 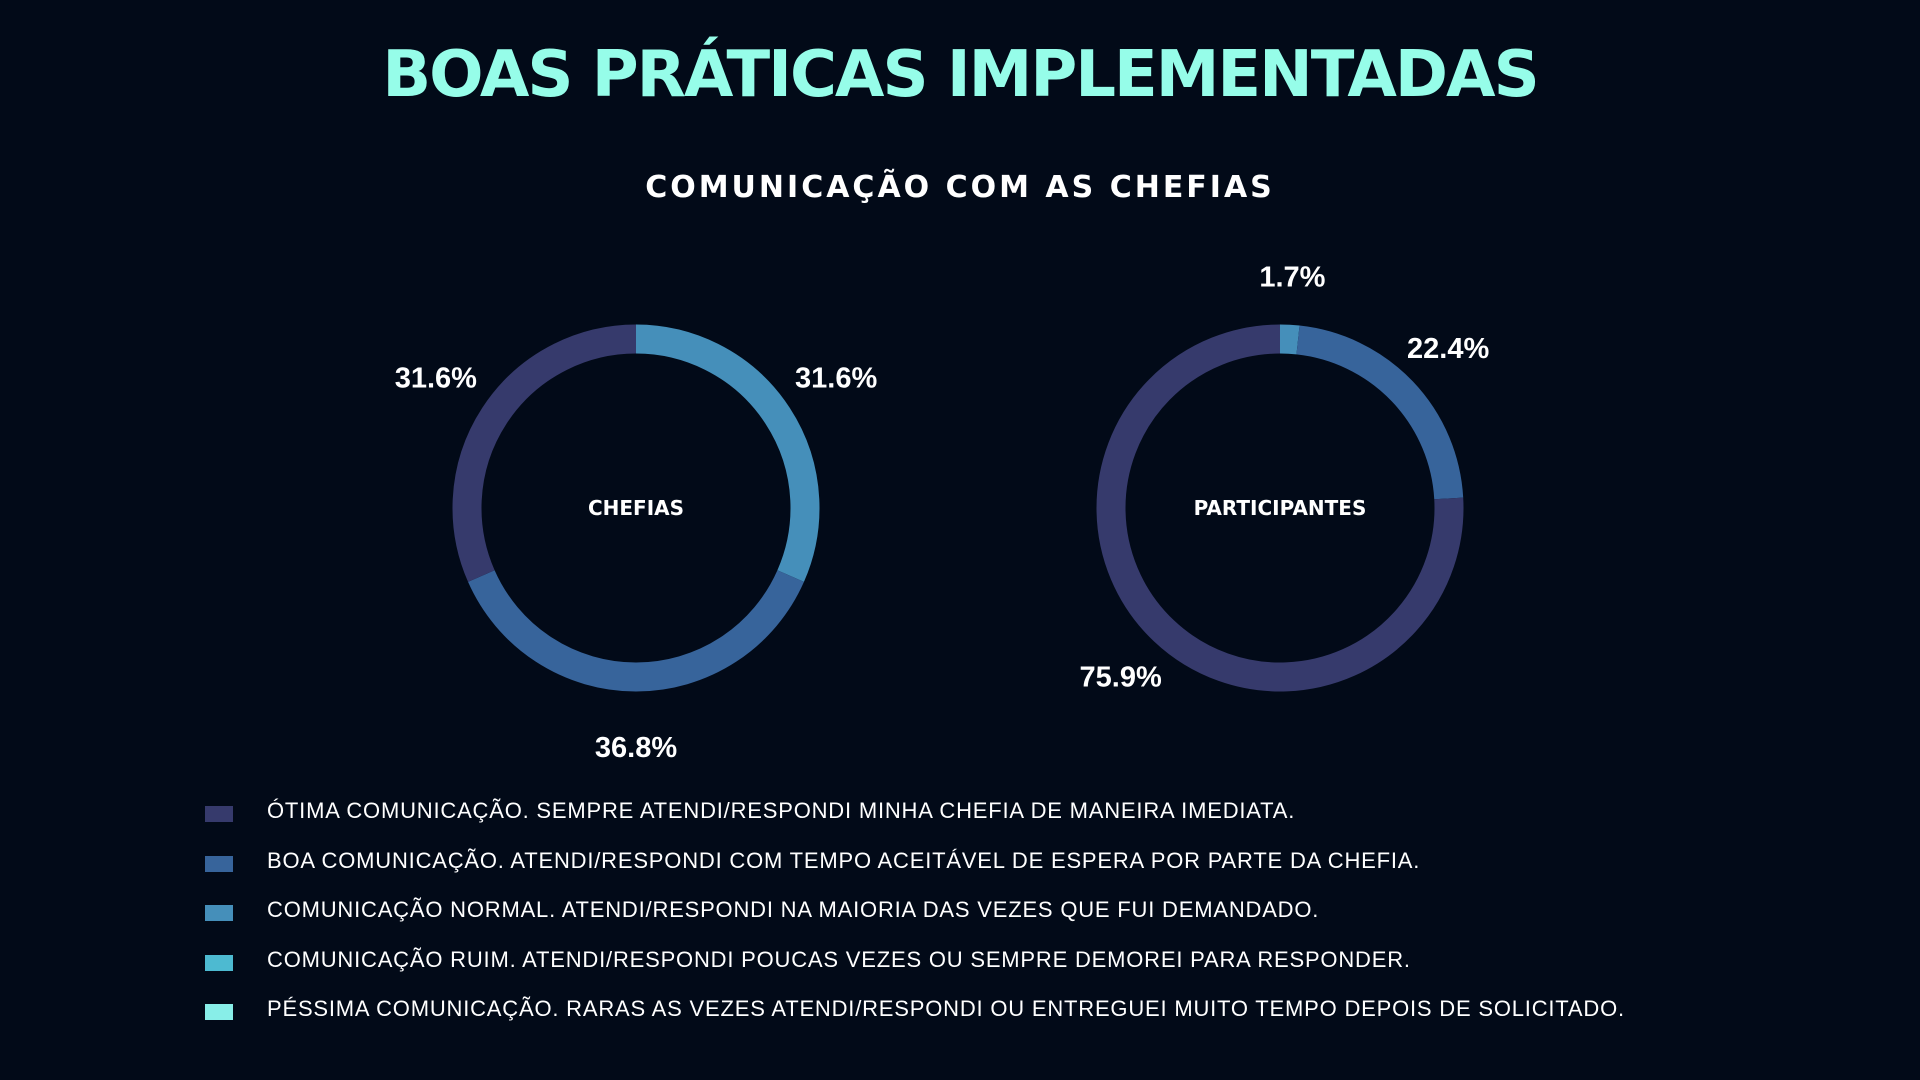 I want to click on data-label-boa: 36.8%, so click(x=636, y=748).